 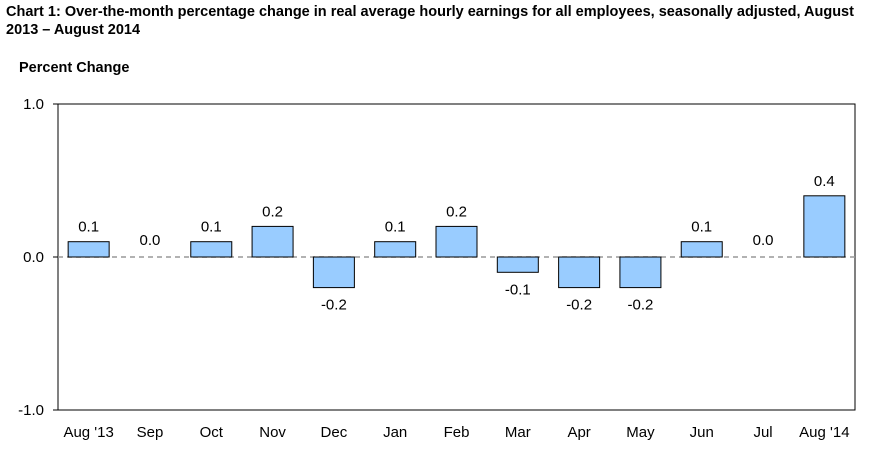 What do you see at coordinates (518, 432) in the screenshot?
I see `x-tick-label: Mar` at bounding box center [518, 432].